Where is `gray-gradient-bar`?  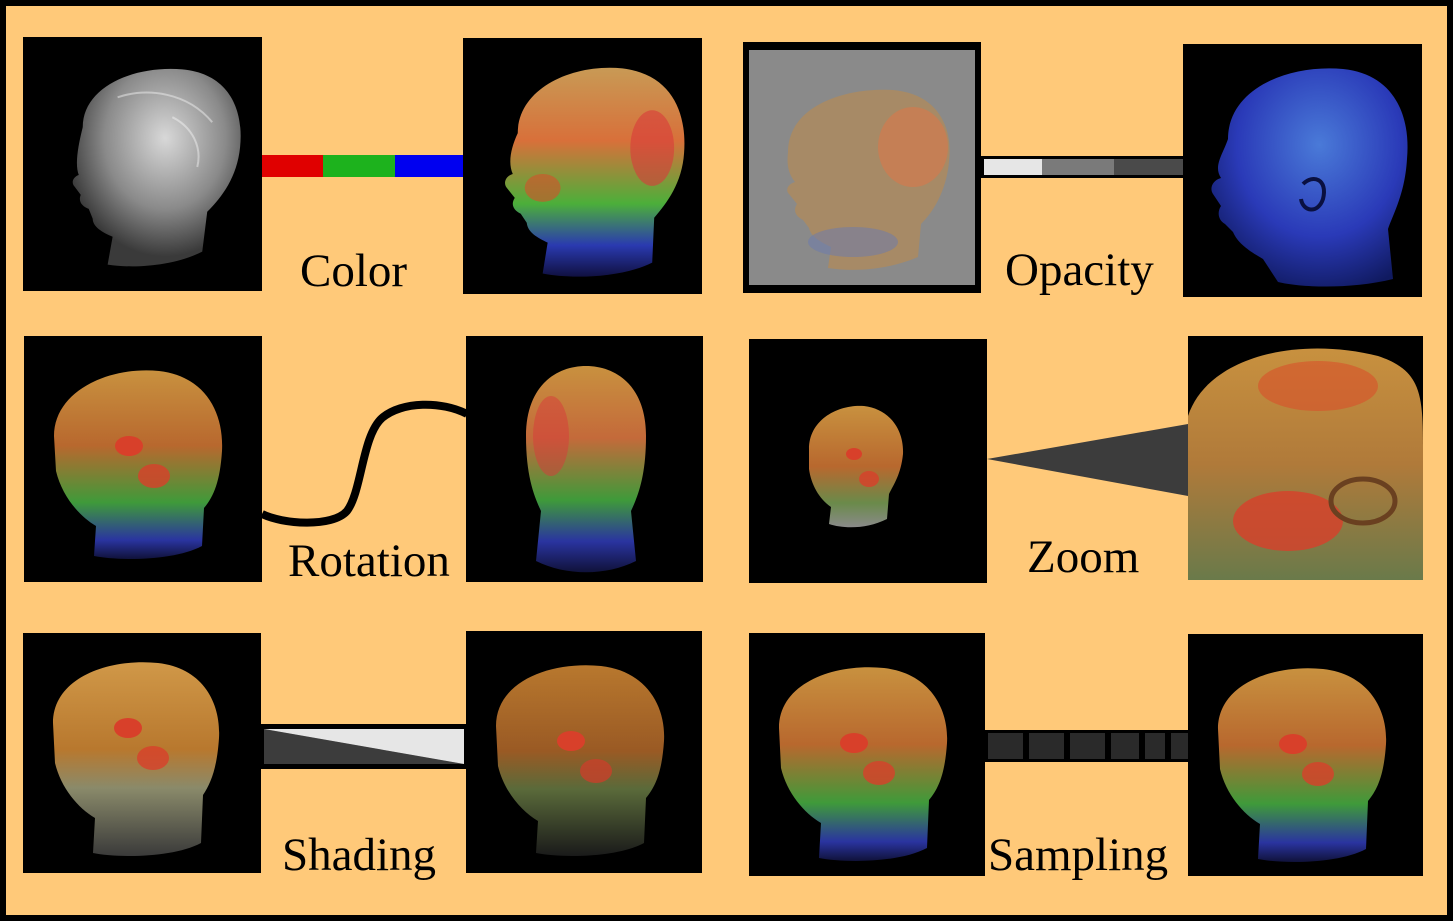 gray-gradient-bar is located at coordinates (1082, 167).